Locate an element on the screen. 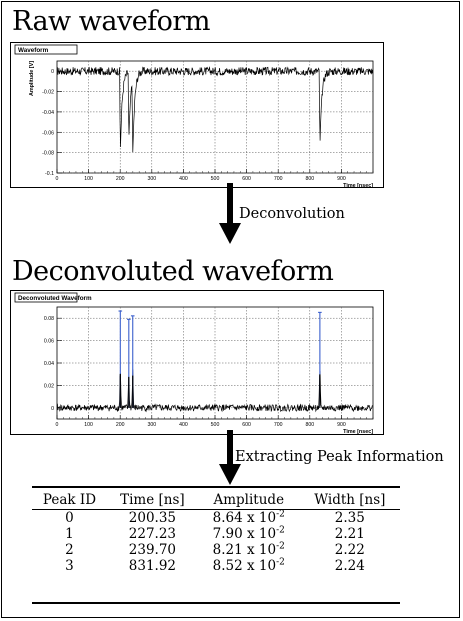 This screenshot has width=463, height=621. cell-amplitude: 8.52 x 10-2 is located at coordinates (249, 566).